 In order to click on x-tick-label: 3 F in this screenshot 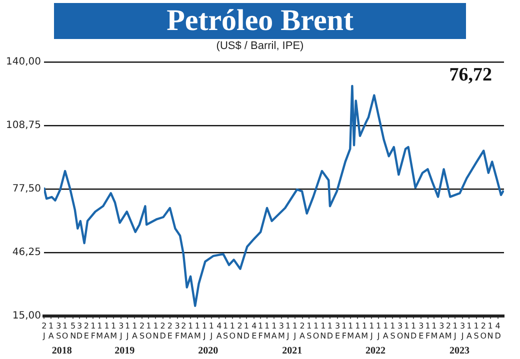, I will do `click(177, 331)`.